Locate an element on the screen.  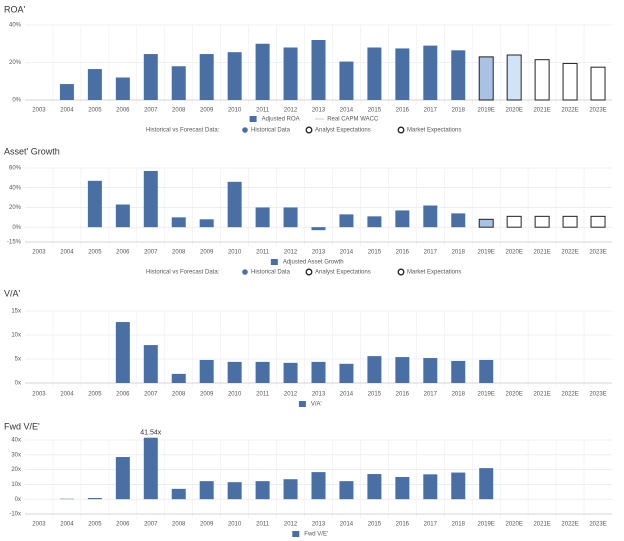
y-tick-label: -15% is located at coordinates (14, 243).